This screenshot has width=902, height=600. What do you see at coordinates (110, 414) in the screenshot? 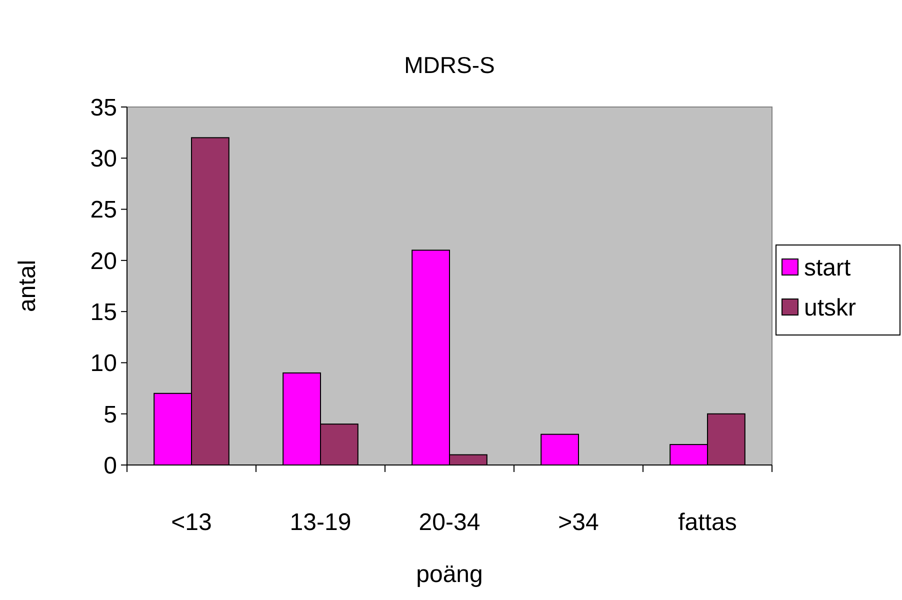
I see `y-tick-label: 5` at bounding box center [110, 414].